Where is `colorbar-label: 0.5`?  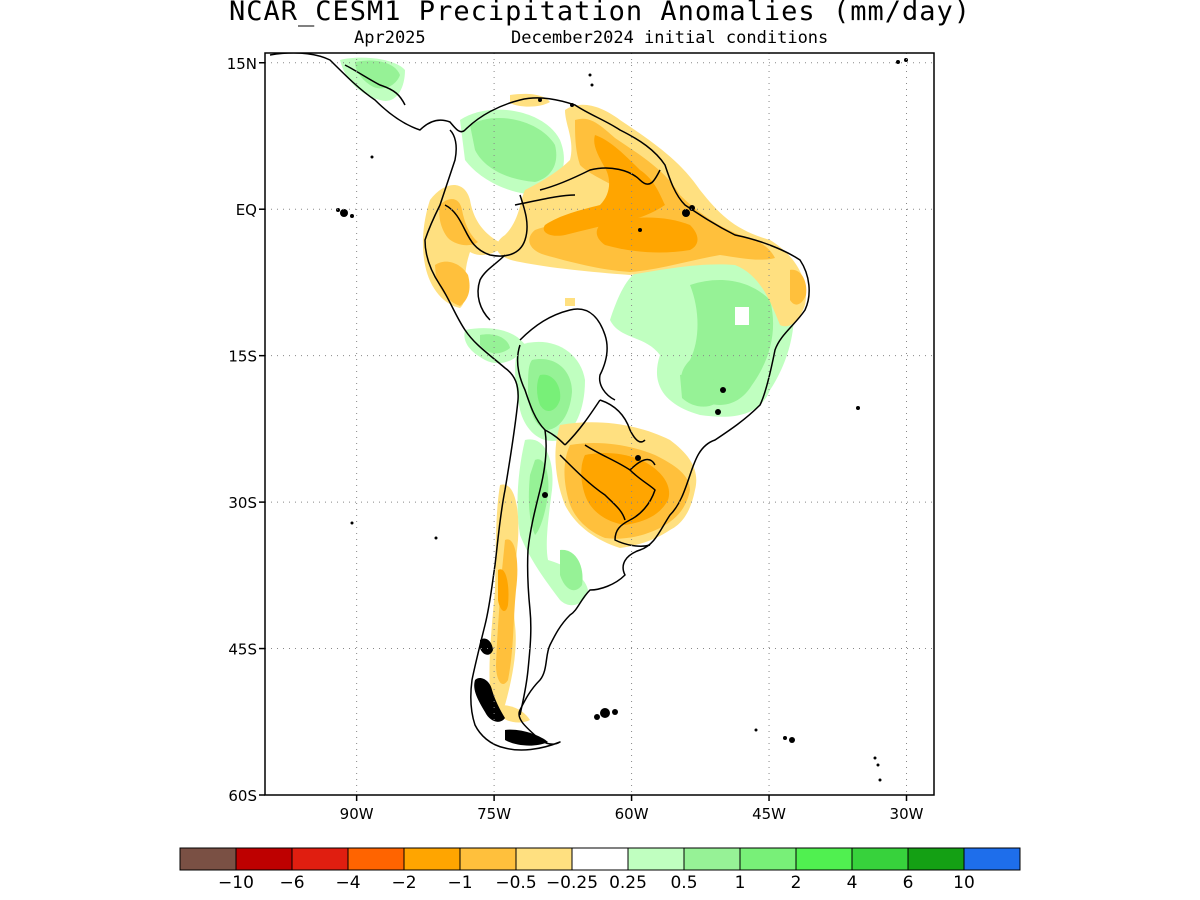 colorbar-label: 0.5 is located at coordinates (683, 883).